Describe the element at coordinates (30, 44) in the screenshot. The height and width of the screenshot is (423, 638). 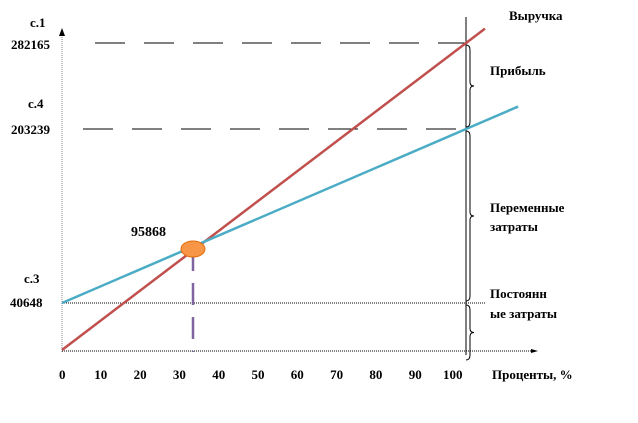
I see `y-tick-label: 282165` at that location.